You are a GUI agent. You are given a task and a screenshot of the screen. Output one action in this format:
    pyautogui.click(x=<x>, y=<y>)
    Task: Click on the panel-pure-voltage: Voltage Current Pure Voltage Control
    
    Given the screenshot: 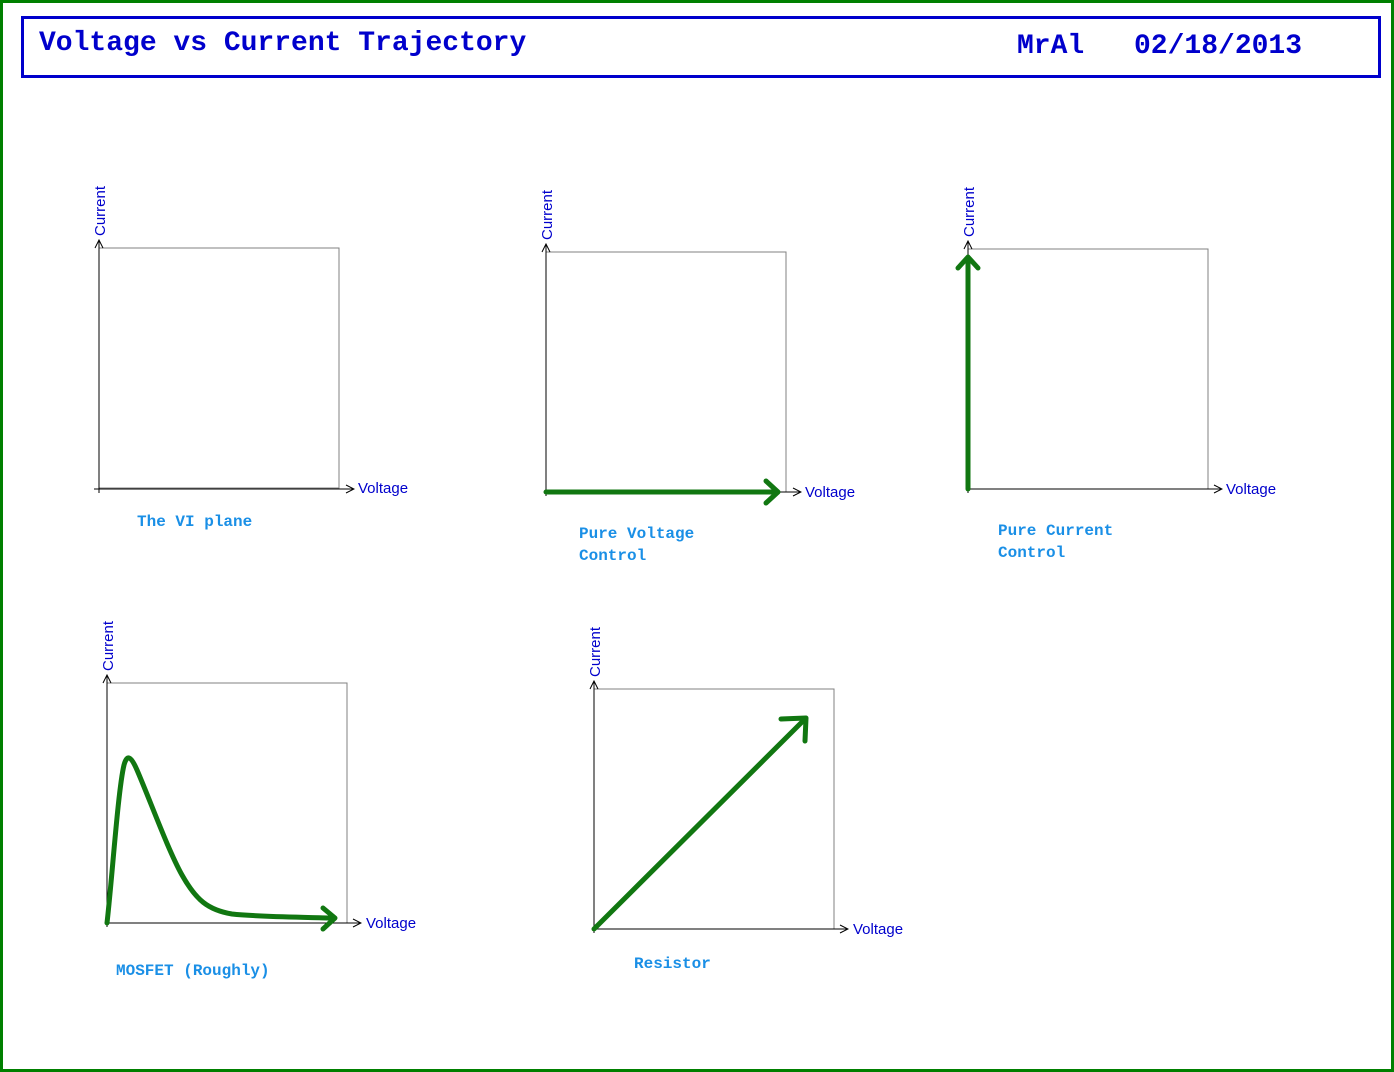 What is the action you would take?
    pyautogui.click(x=697, y=377)
    